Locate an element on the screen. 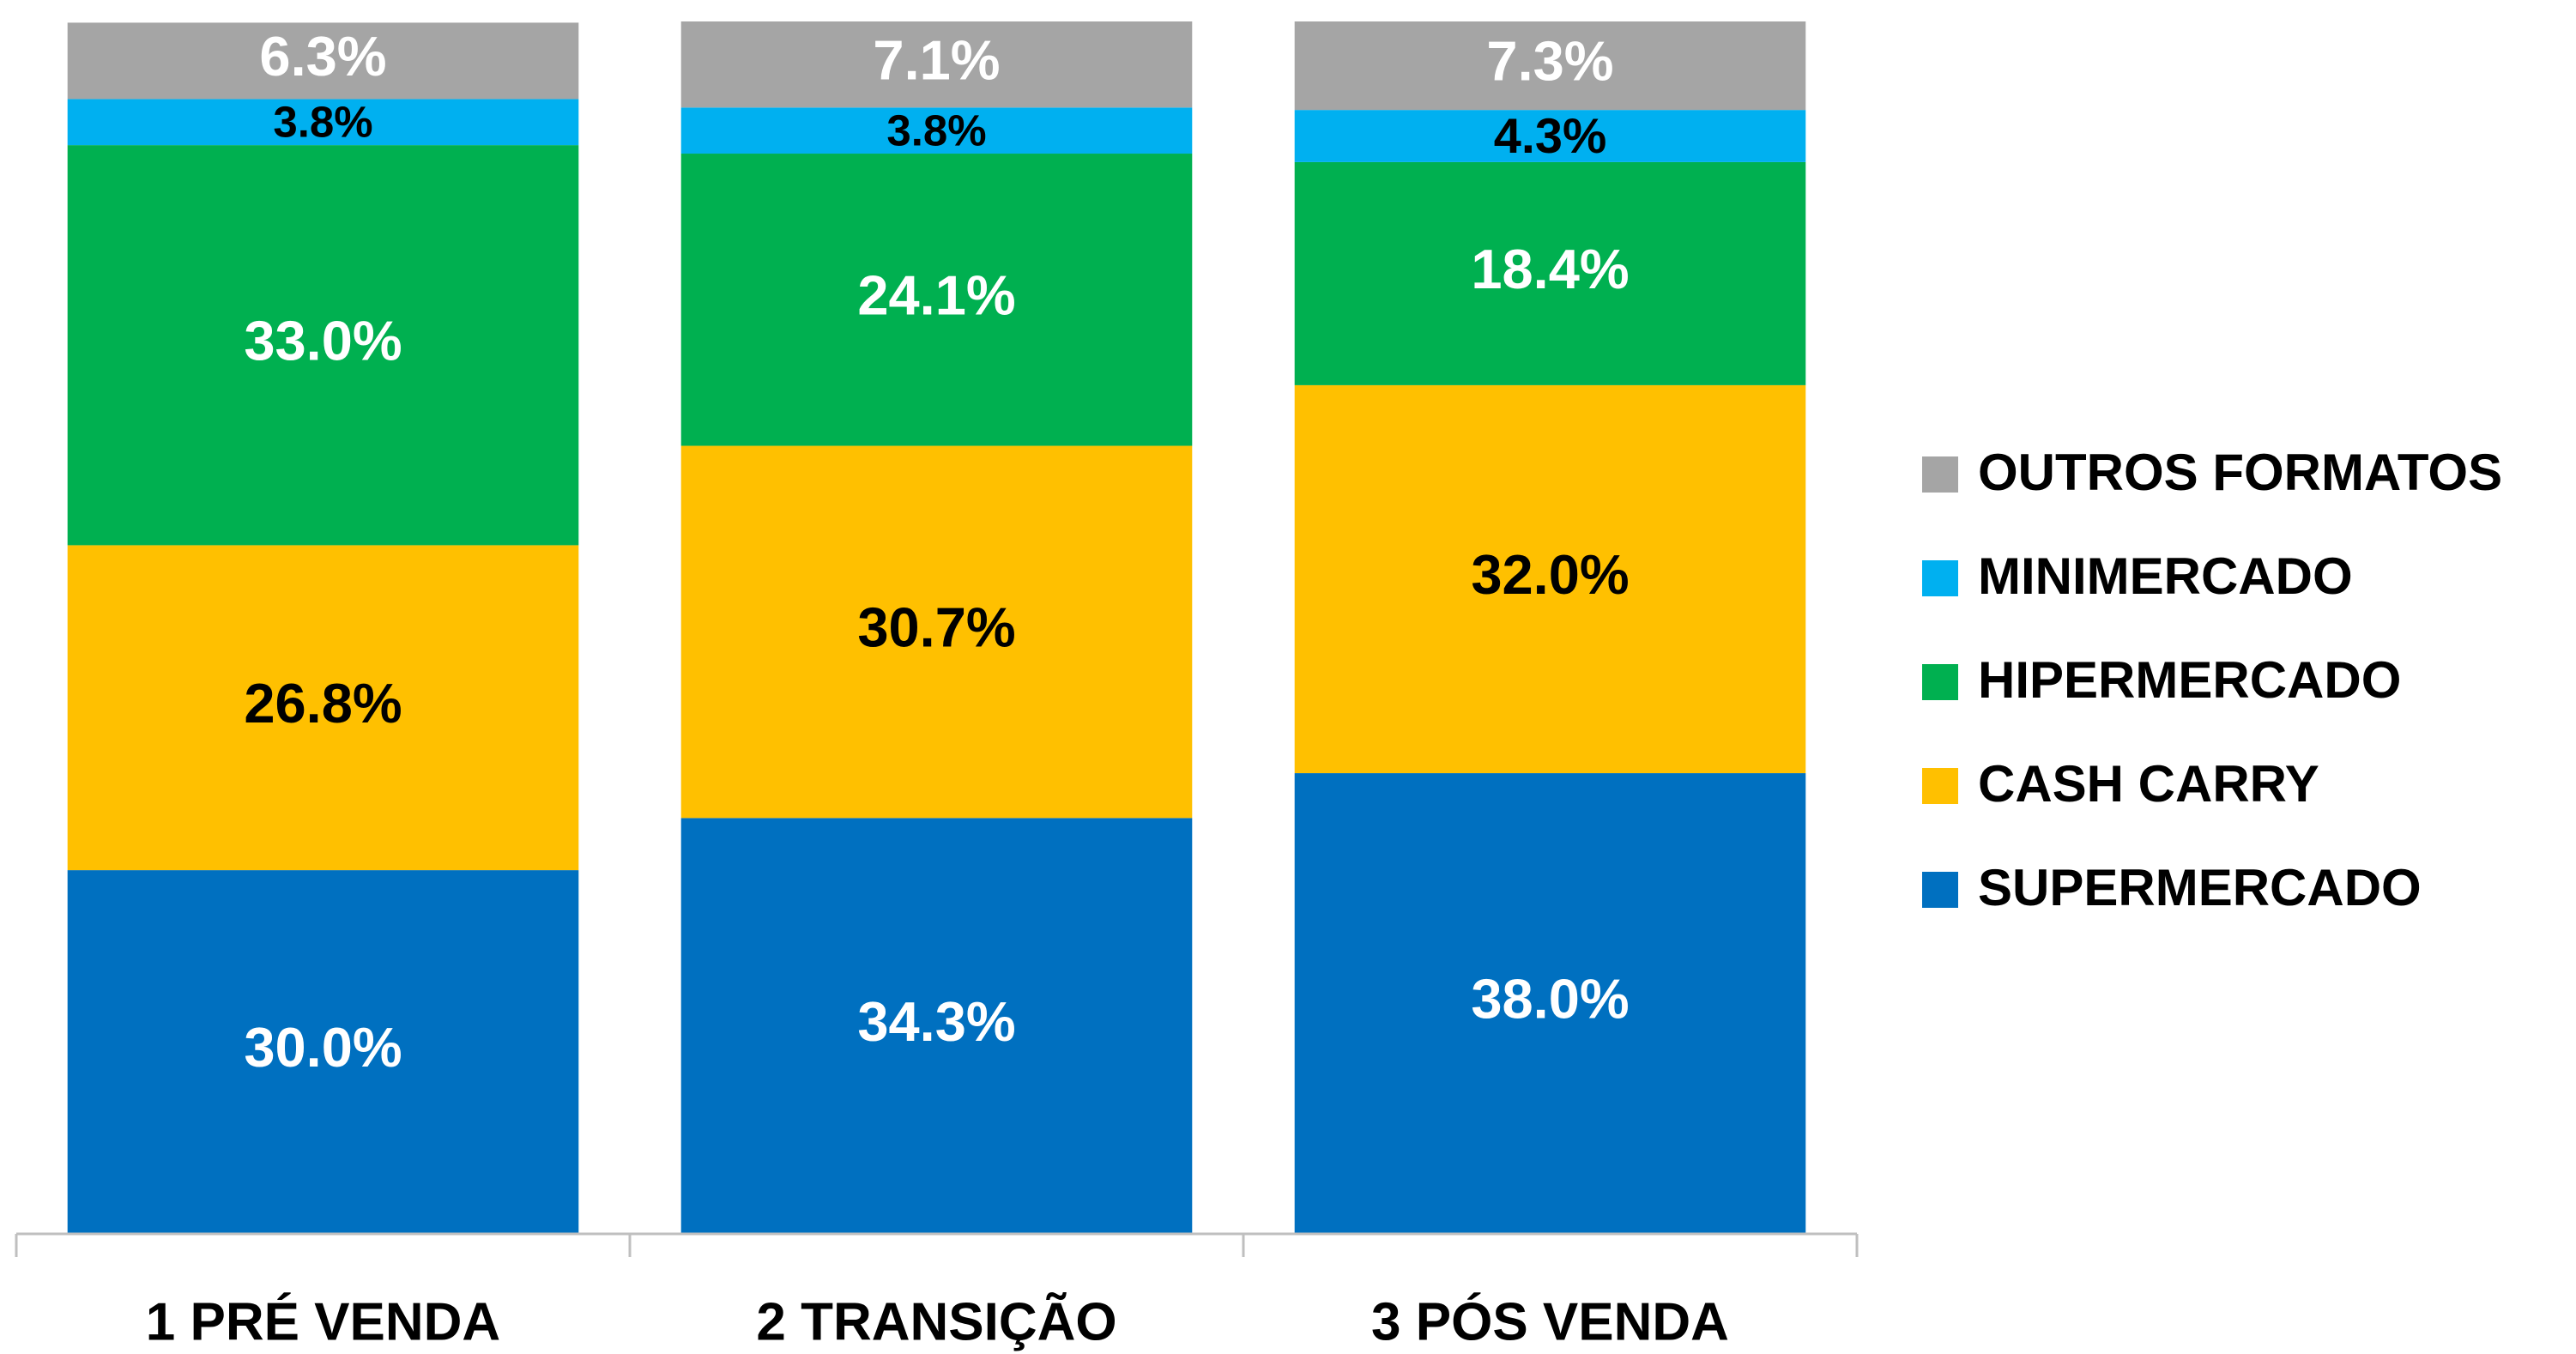 This screenshot has height=1354, width=2576. data-label: 7.3% is located at coordinates (1549, 61).